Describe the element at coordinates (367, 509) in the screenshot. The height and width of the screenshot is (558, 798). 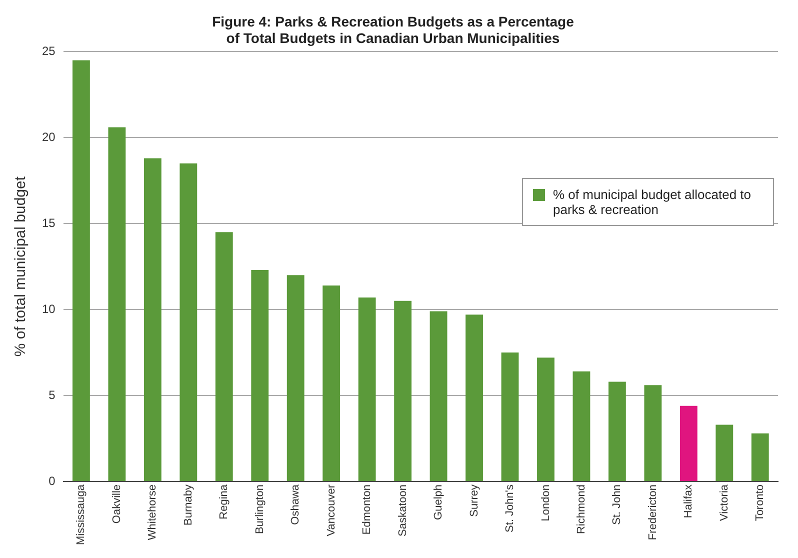
I see `x-tick-label: Edmonton` at that location.